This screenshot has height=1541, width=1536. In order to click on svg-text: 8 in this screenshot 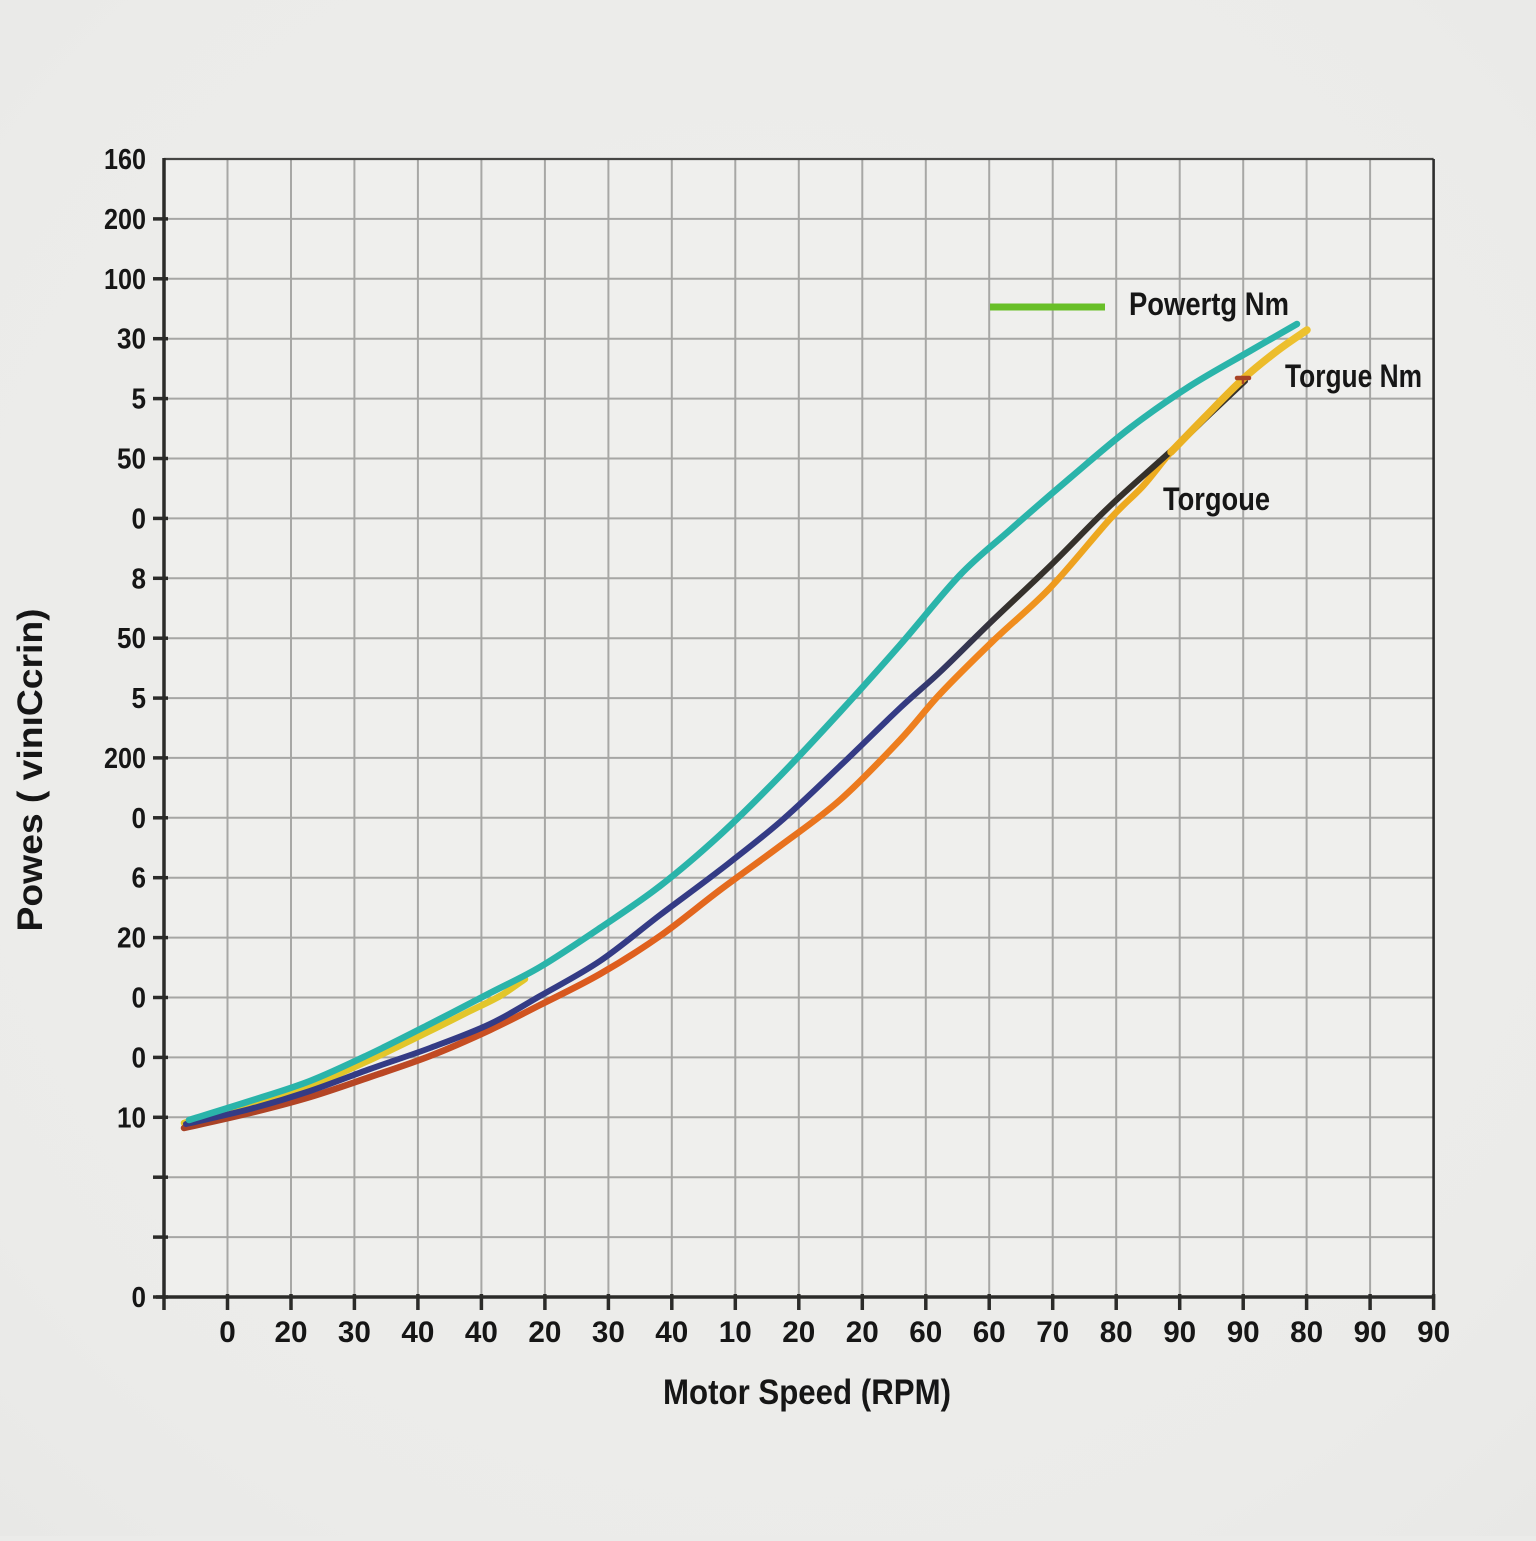, I will do `click(139, 579)`.